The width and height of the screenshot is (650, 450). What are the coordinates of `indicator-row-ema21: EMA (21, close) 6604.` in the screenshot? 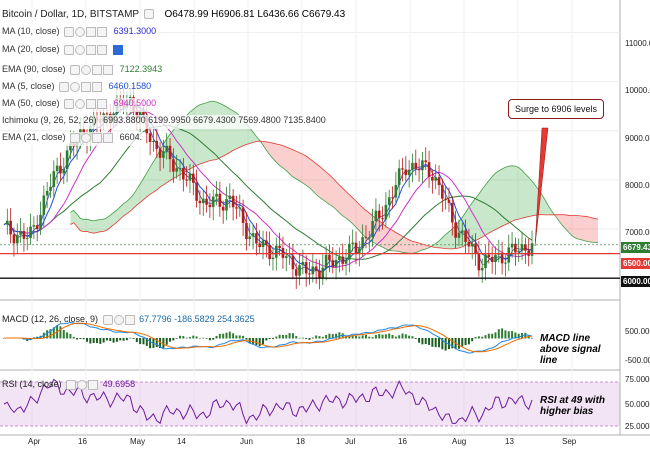 It's located at (72, 139).